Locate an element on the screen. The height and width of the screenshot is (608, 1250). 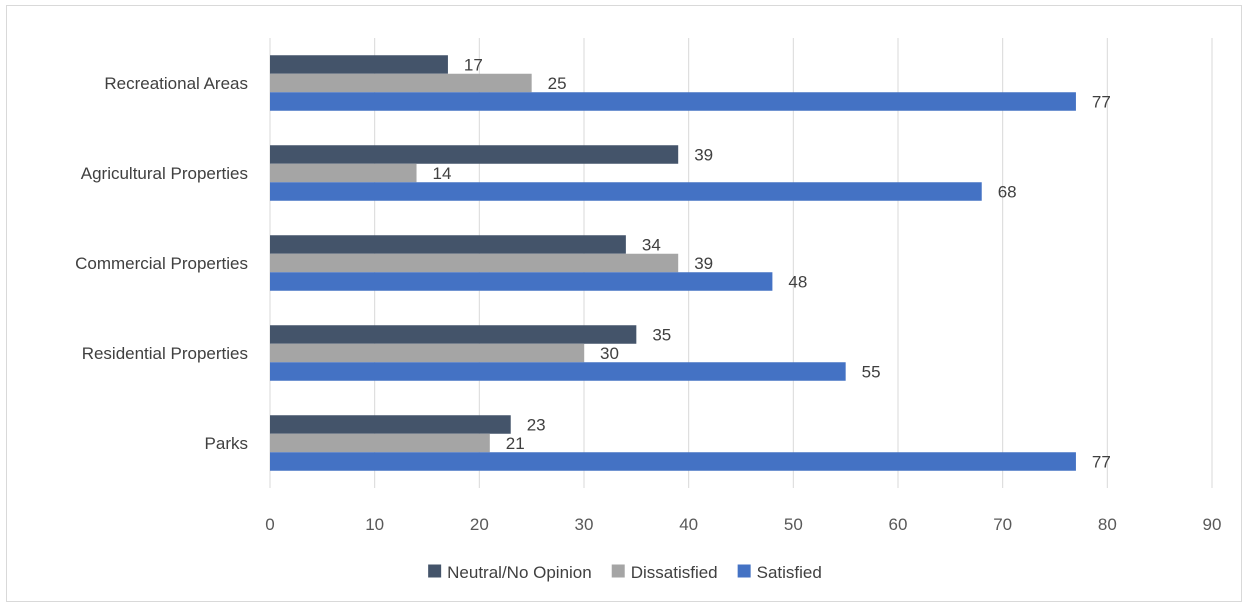
tick-label: 80 is located at coordinates (1107, 524).